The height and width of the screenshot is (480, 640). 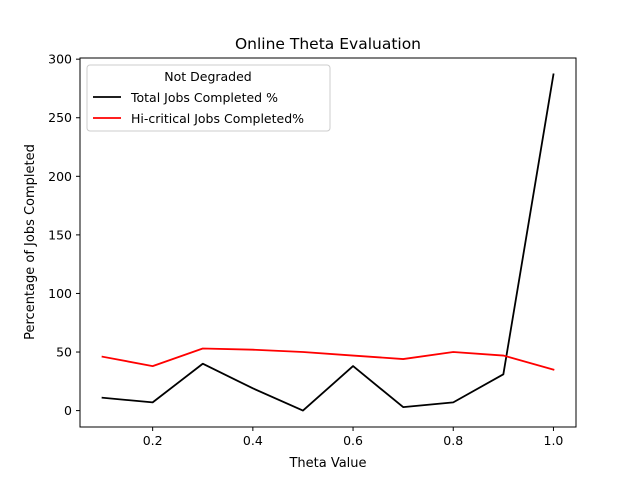 I want to click on series-line-hi-critical-jobs, so click(x=328, y=359).